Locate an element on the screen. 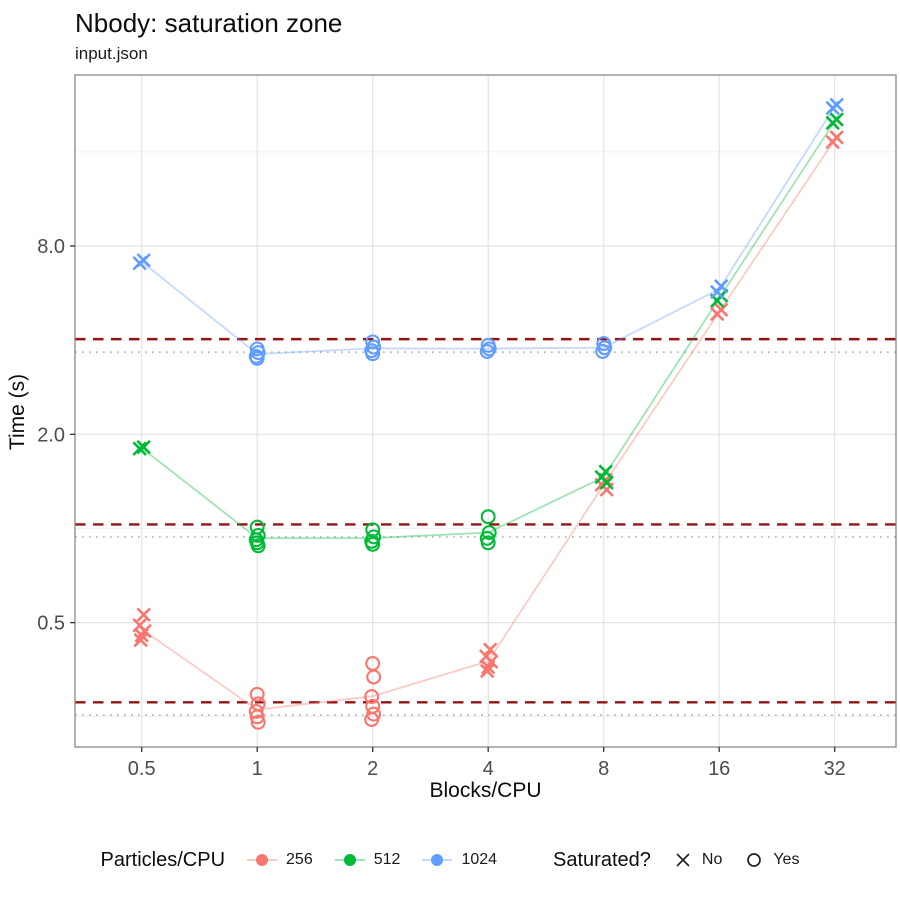  legend-item-label: No is located at coordinates (712, 859).